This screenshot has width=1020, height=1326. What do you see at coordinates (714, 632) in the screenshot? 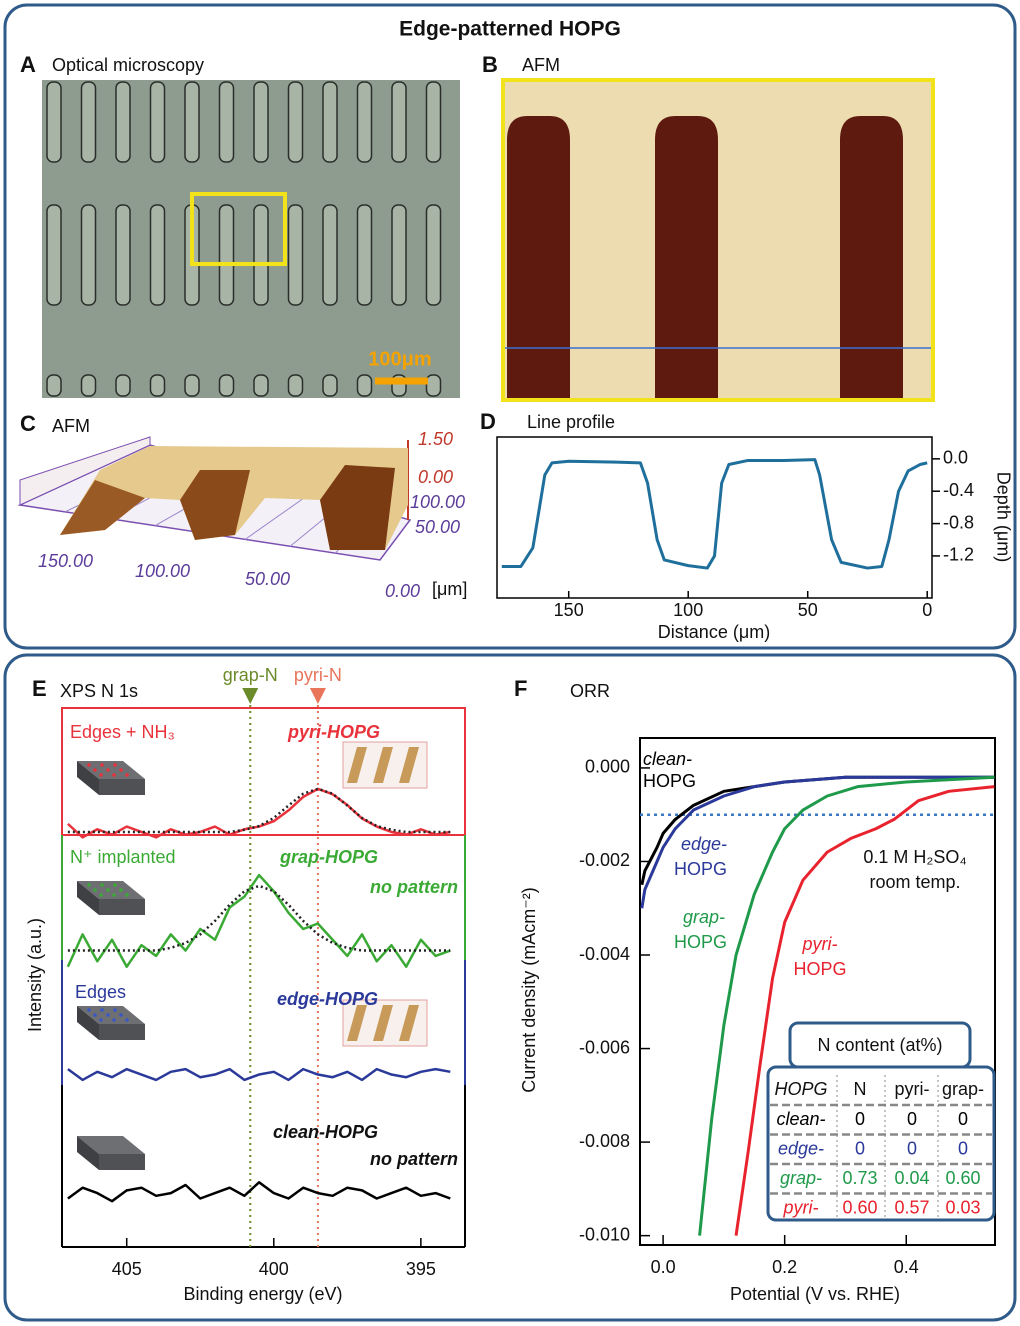
I see `x-axis-label: Distance (μm)` at bounding box center [714, 632].